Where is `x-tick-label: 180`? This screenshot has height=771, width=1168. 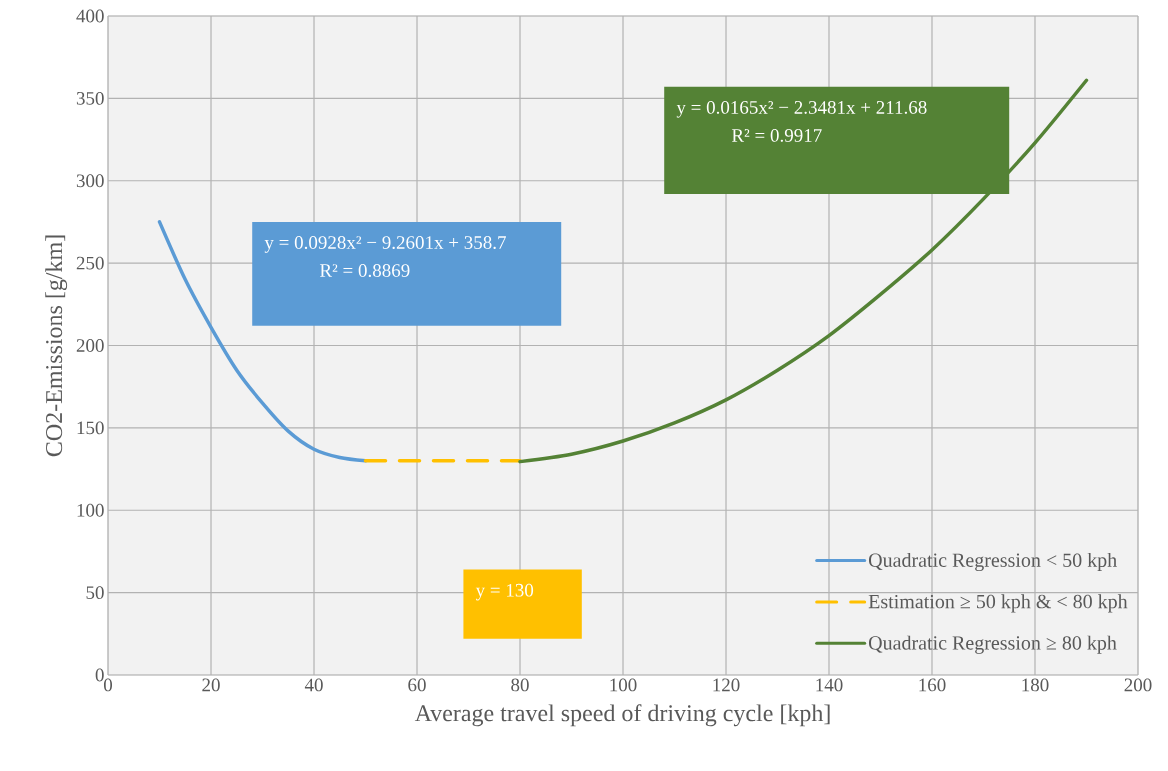 x-tick-label: 180 is located at coordinates (1035, 685).